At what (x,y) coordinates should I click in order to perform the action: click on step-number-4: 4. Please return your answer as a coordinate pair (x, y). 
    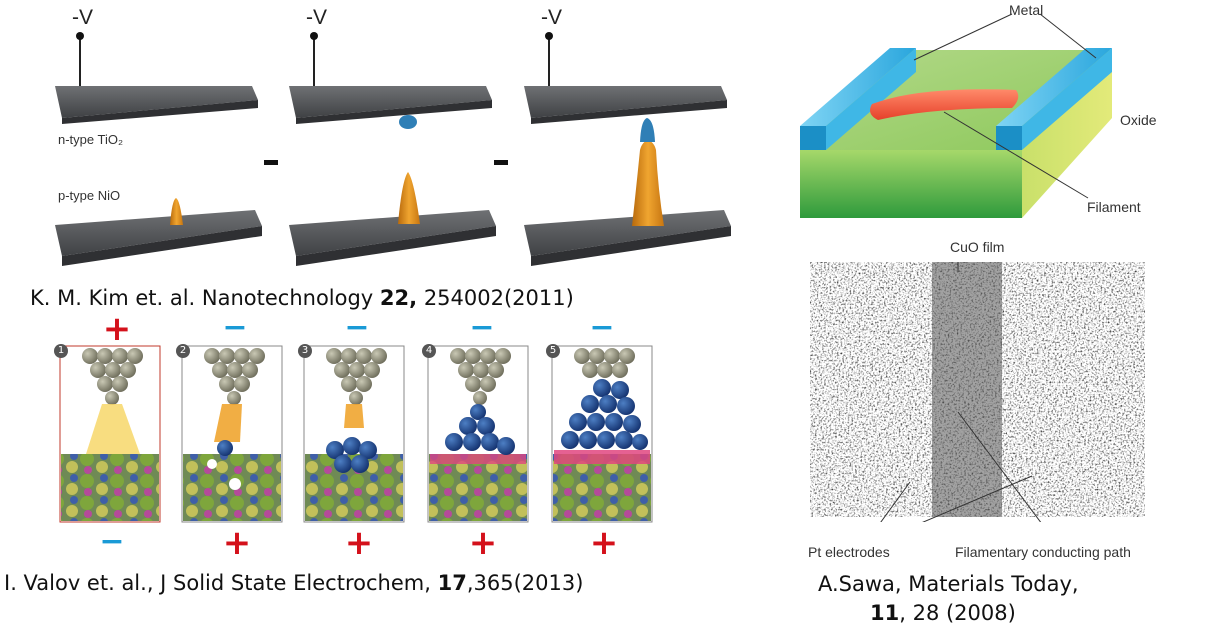
    Looking at the image, I should click on (429, 351).